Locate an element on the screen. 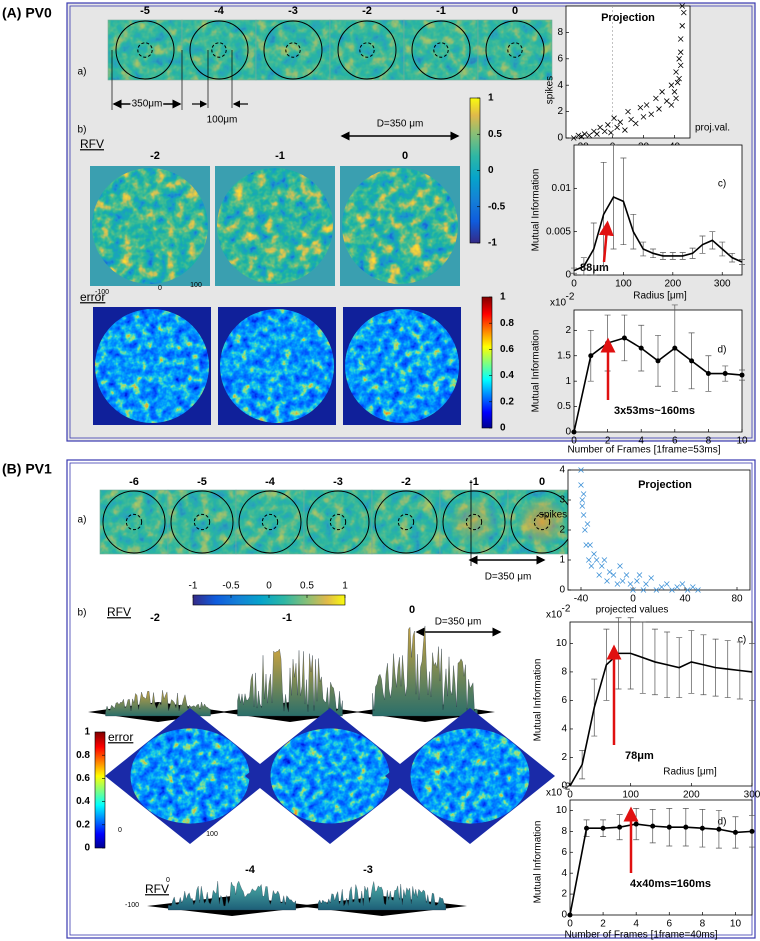 The width and height of the screenshot is (760, 941). y-tick-label: 8 is located at coordinates (564, 831).